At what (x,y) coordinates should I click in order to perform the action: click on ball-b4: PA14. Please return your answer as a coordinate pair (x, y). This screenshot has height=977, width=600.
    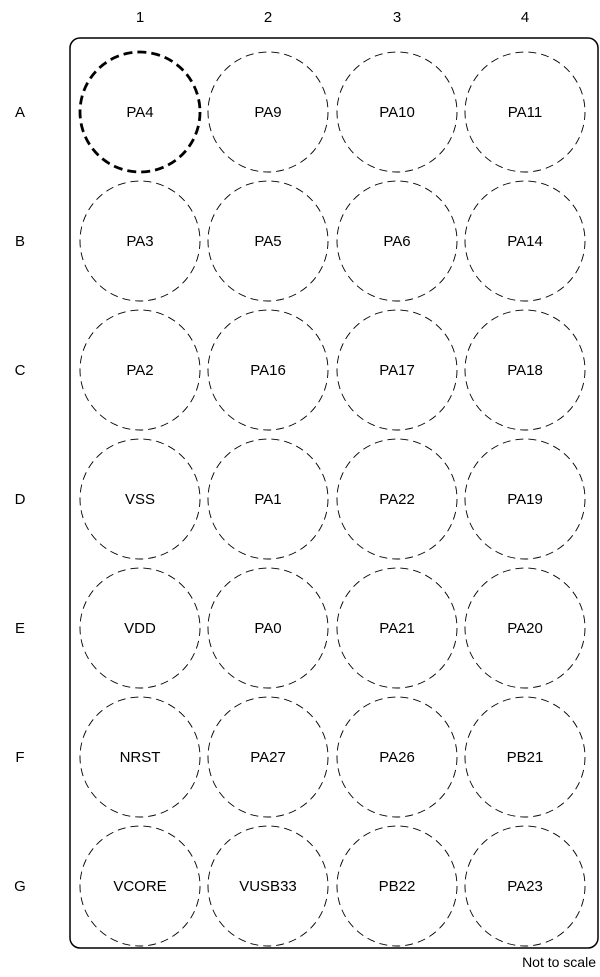
    Looking at the image, I should click on (525, 241).